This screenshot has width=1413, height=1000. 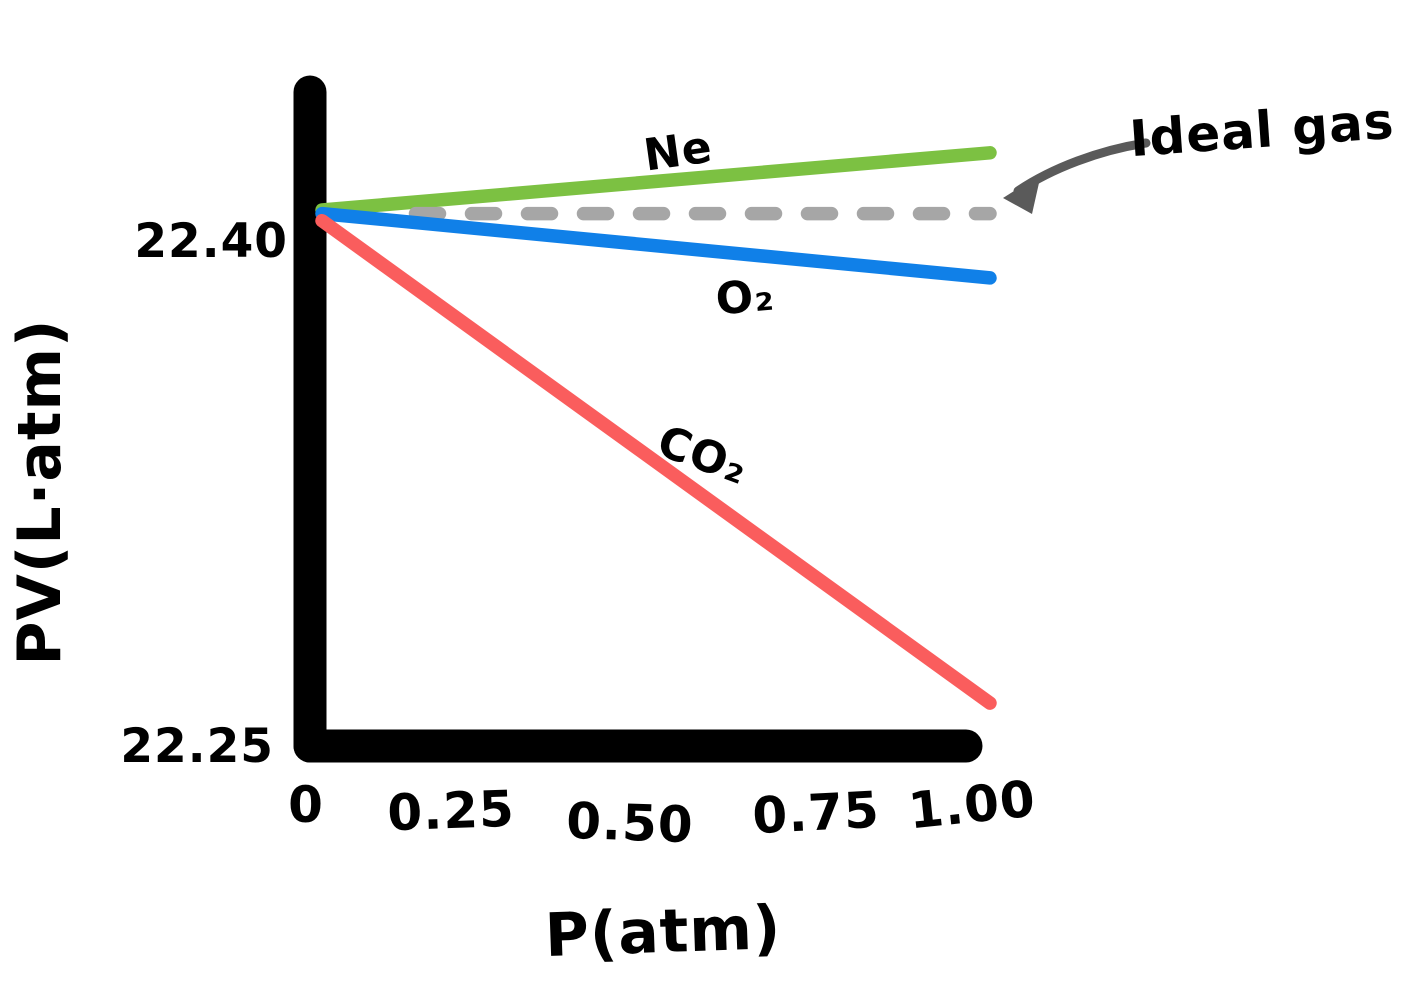 I want to click on x-tick-025: 0.25, so click(x=450, y=811).